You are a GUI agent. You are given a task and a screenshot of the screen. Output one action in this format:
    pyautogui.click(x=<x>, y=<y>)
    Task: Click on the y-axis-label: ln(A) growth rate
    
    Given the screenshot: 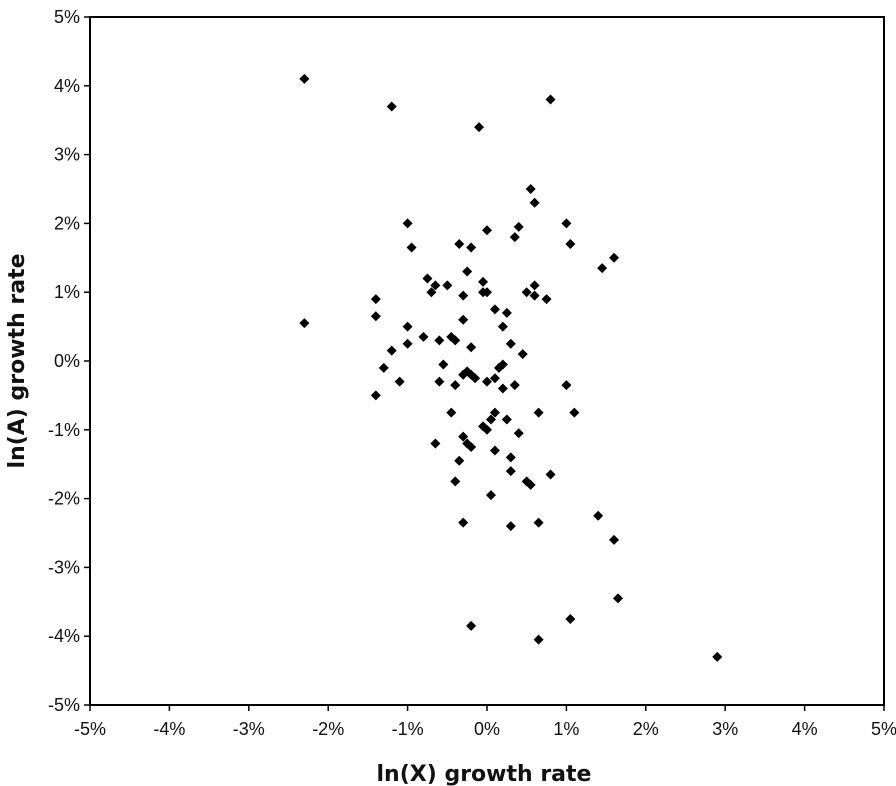 What is the action you would take?
    pyautogui.click(x=17, y=360)
    